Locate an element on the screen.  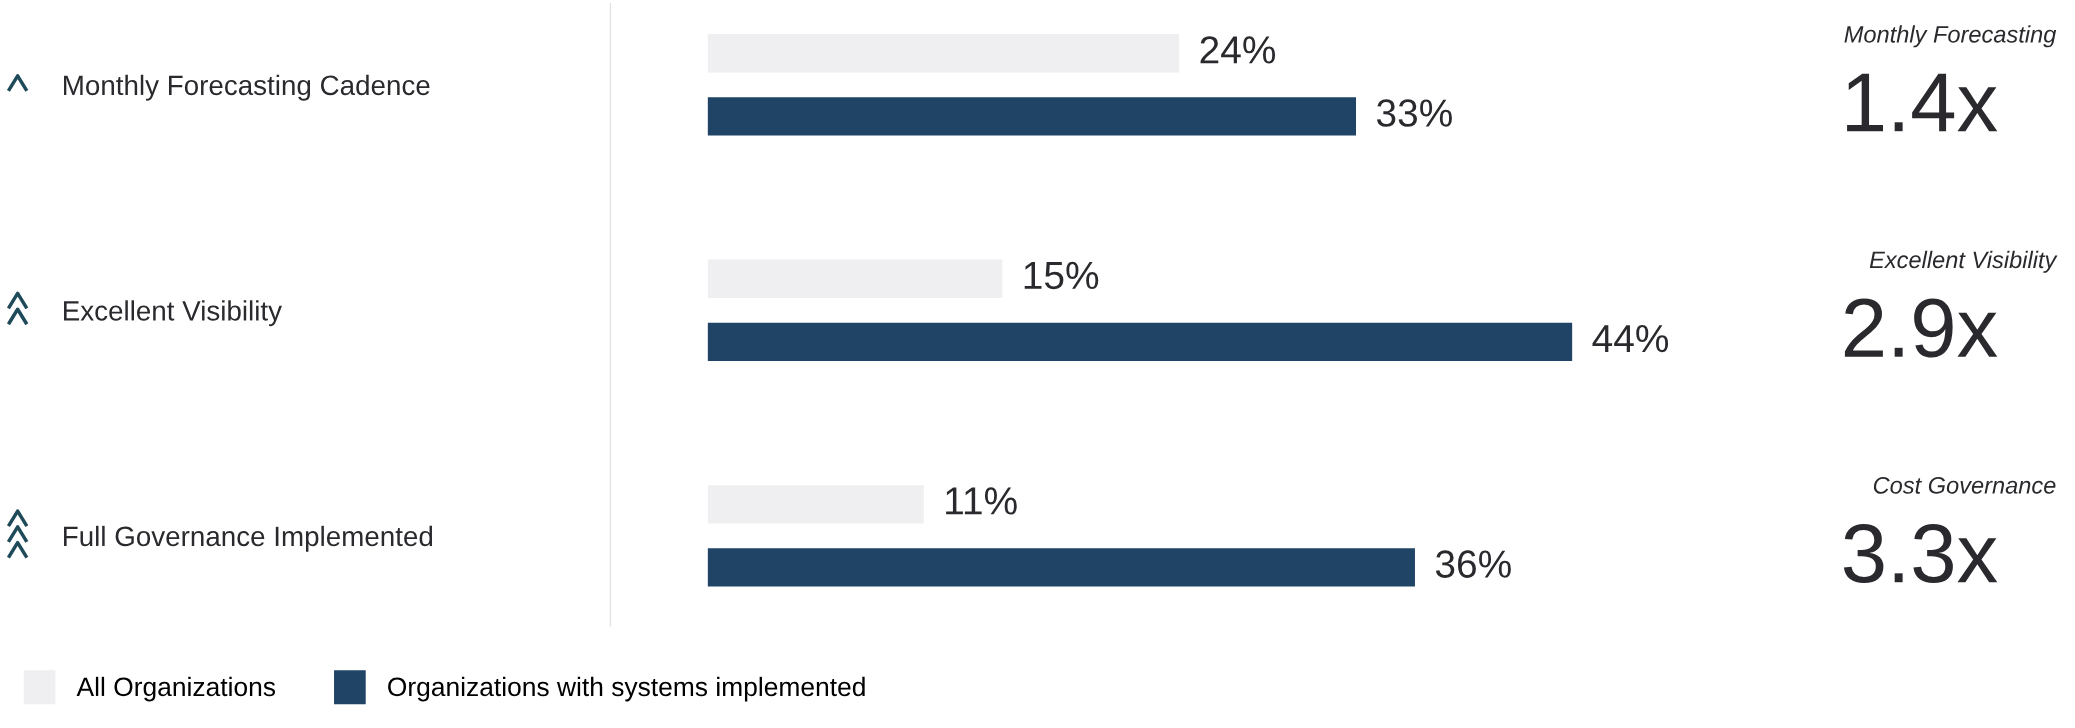
y-tick-label: Full Governance Implemented is located at coordinates (248, 538).